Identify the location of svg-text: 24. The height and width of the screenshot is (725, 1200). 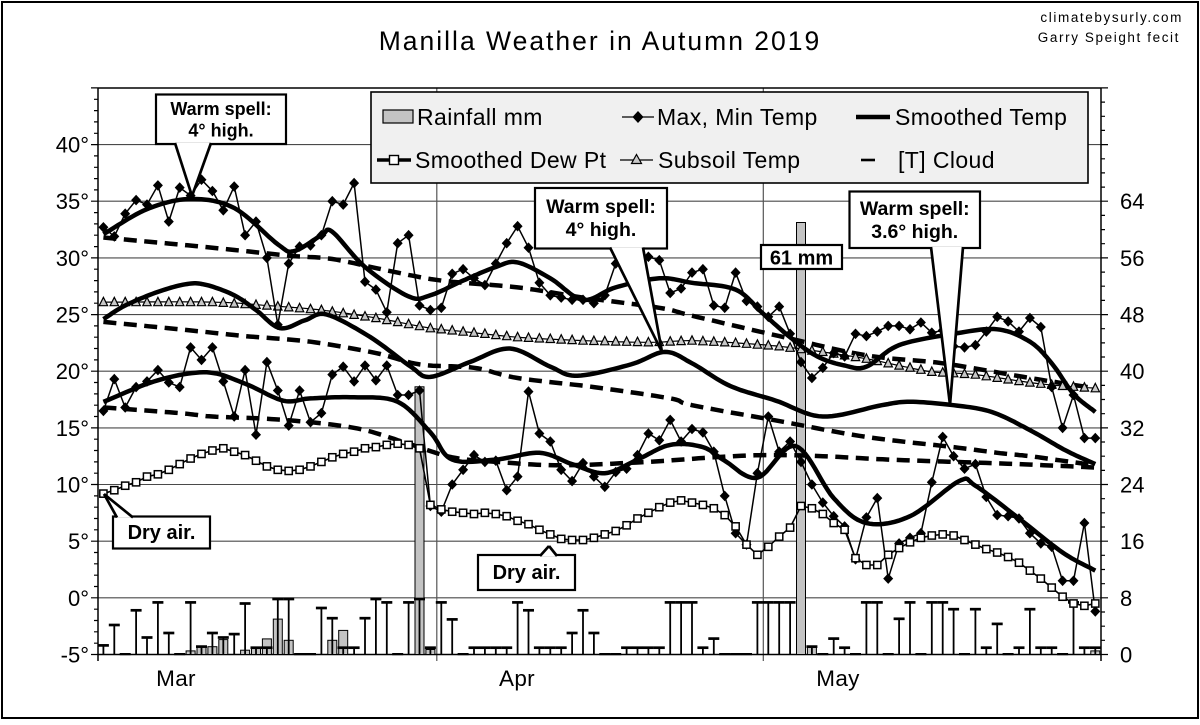
(1132, 485).